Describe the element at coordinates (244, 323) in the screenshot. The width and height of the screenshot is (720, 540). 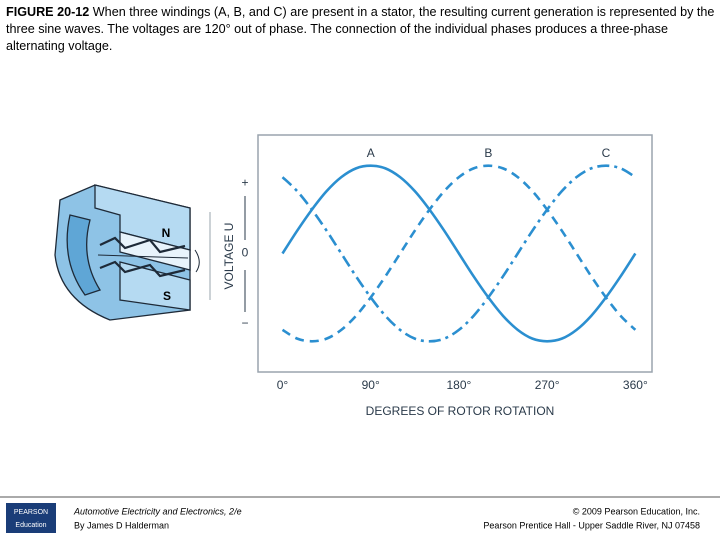
I see `y-tick-label: −` at that location.